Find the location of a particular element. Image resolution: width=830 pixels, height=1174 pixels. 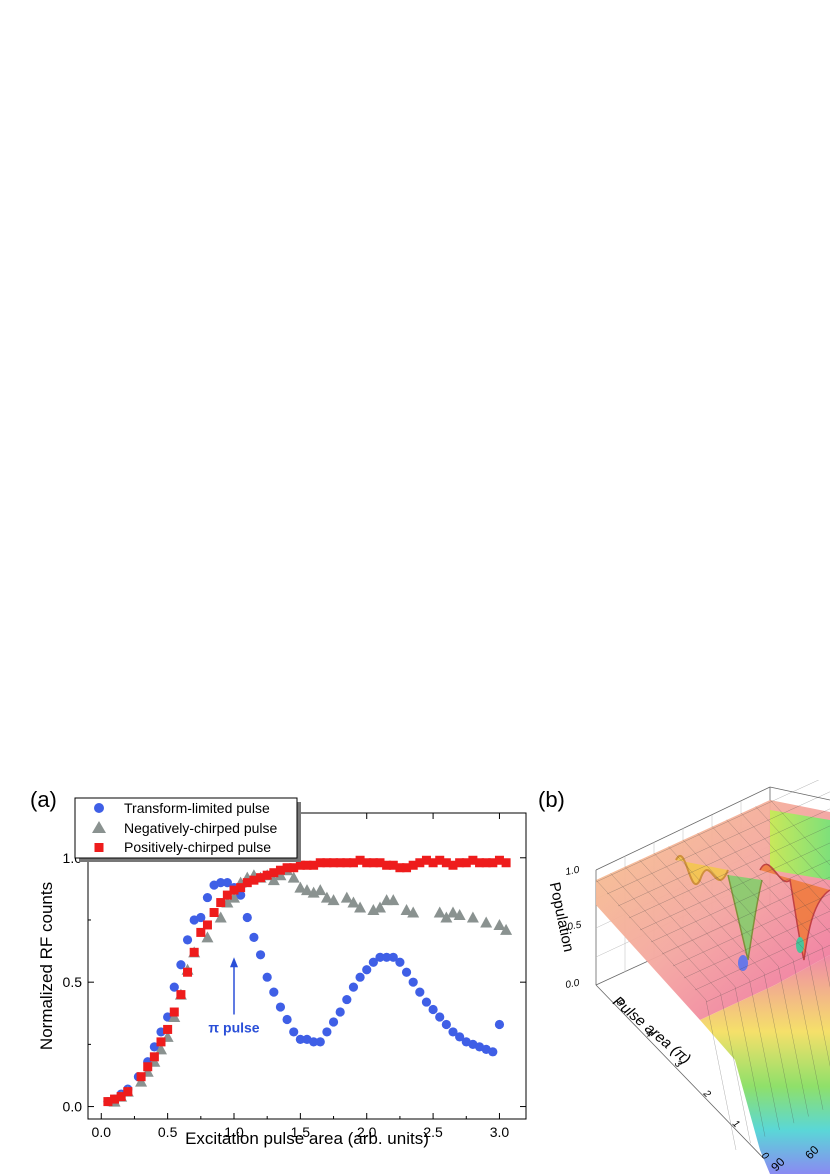

x-tick-label: 0.0 is located at coordinates (102, 1132).